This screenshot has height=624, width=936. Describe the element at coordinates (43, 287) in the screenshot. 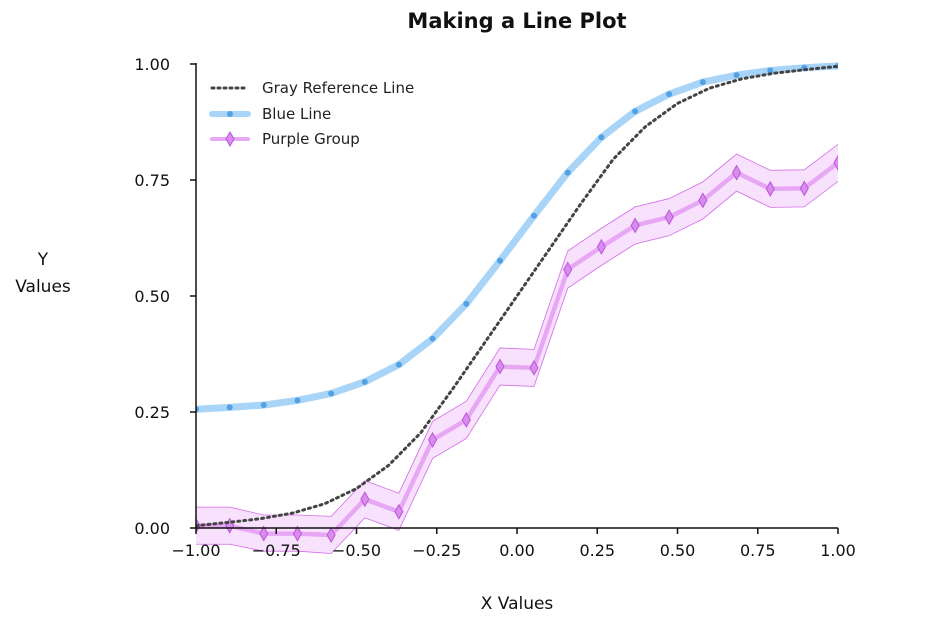

I see `y-axis-label-line-2: Values` at that location.